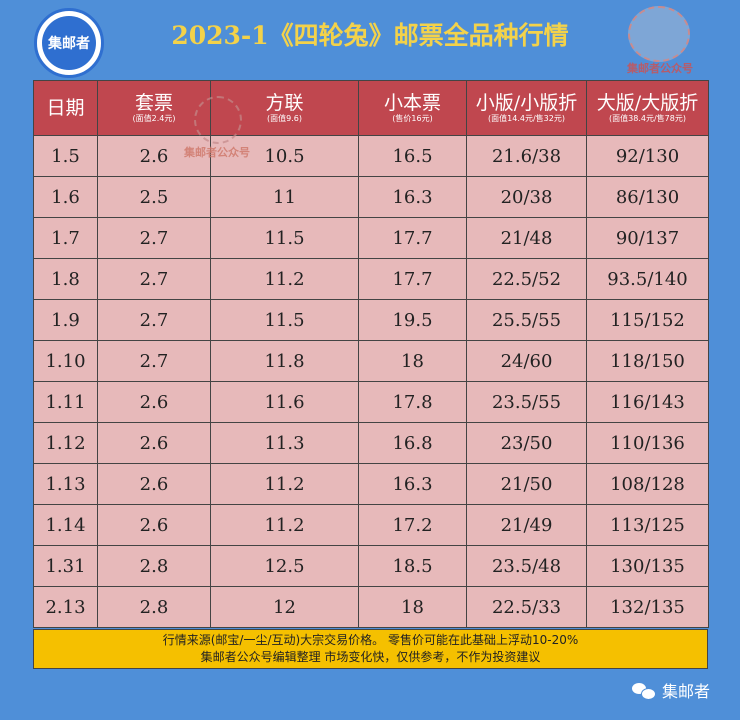  What do you see at coordinates (647, 320) in the screenshot?
I see `table-cell: 115/152` at bounding box center [647, 320].